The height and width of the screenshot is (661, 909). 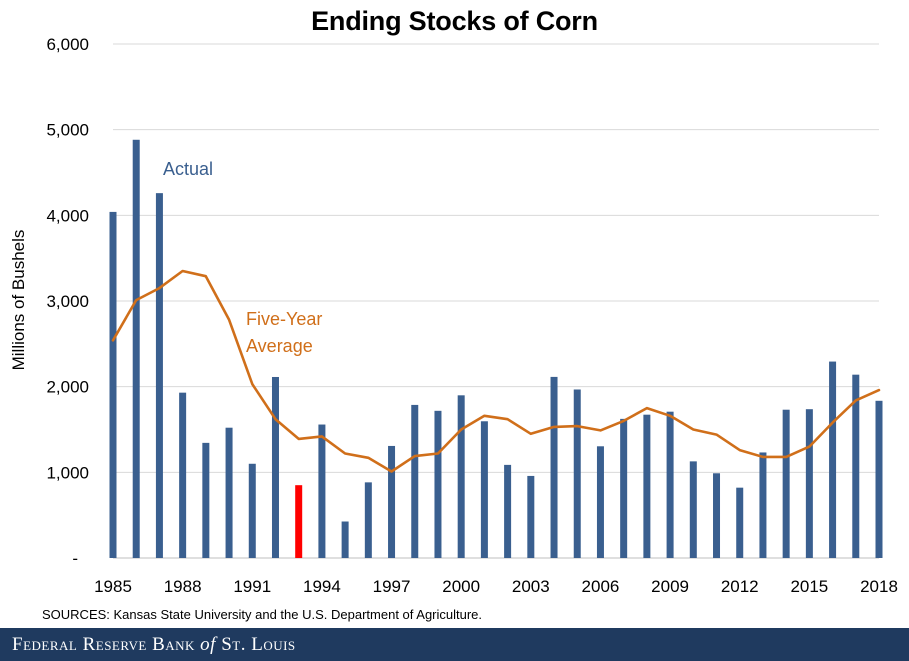 What do you see at coordinates (113, 384) in the screenshot?
I see `bar-1985` at bounding box center [113, 384].